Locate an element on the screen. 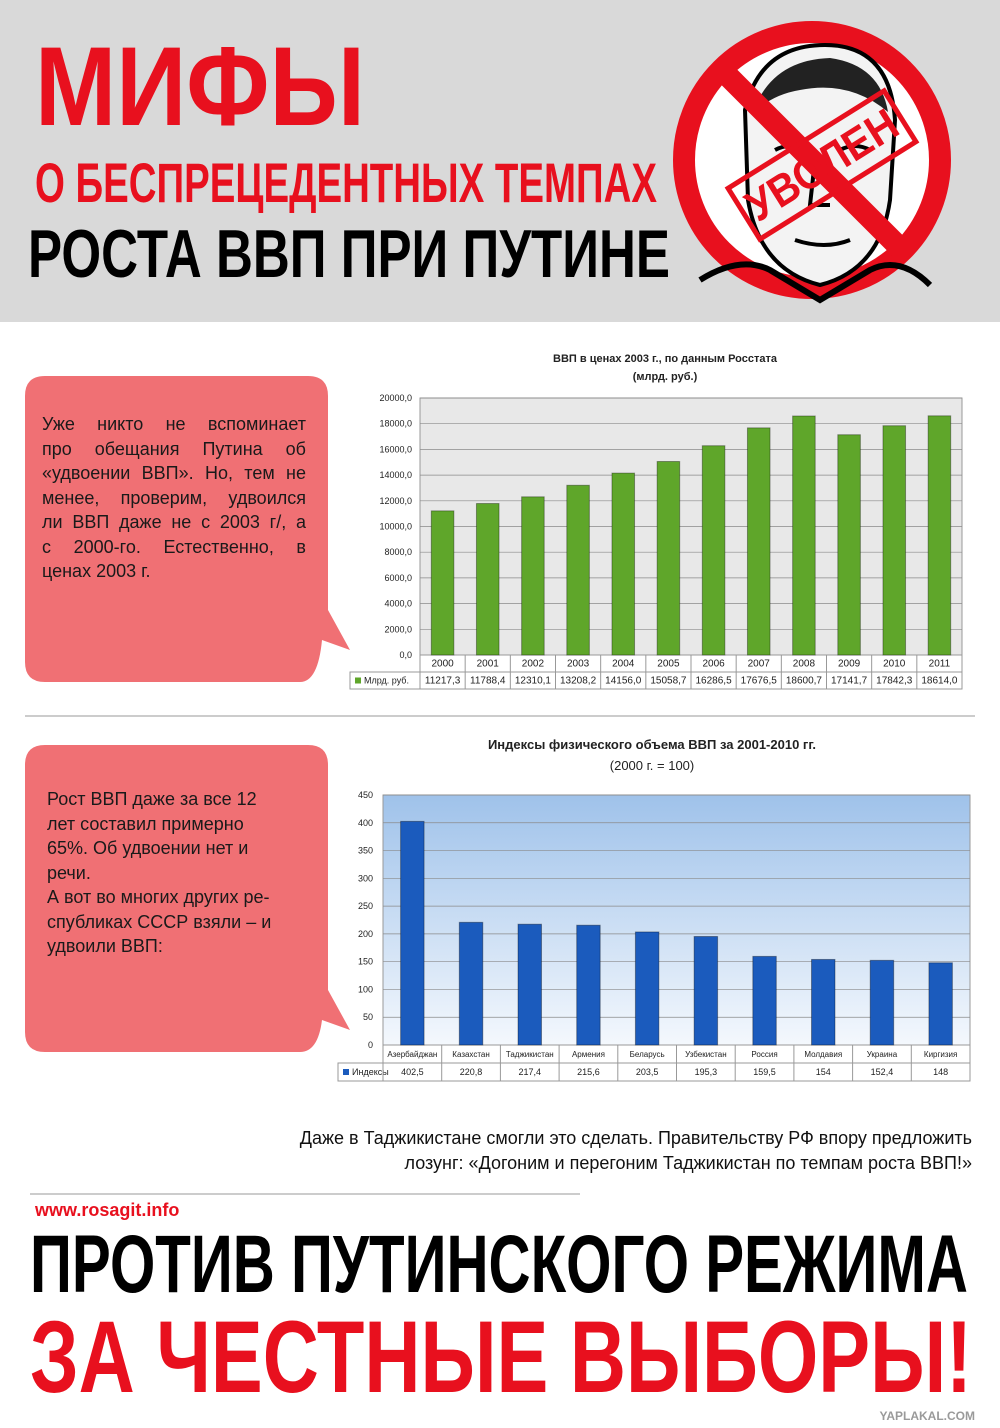 The image size is (1000, 1428). y-tick-label: 0,0 is located at coordinates (405, 655).